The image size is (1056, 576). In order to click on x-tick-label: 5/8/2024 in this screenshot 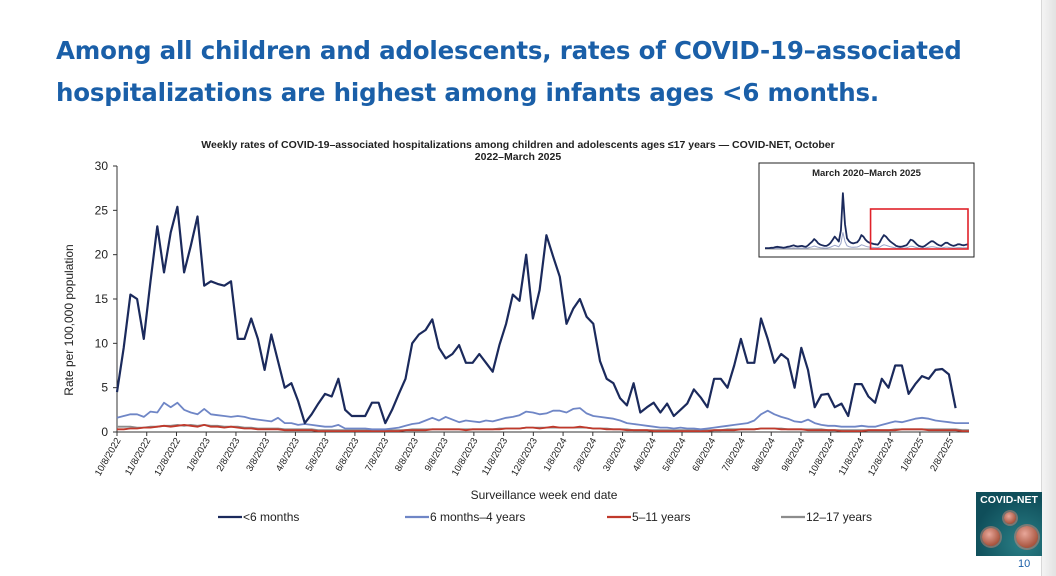, I will do `click(675, 455)`.